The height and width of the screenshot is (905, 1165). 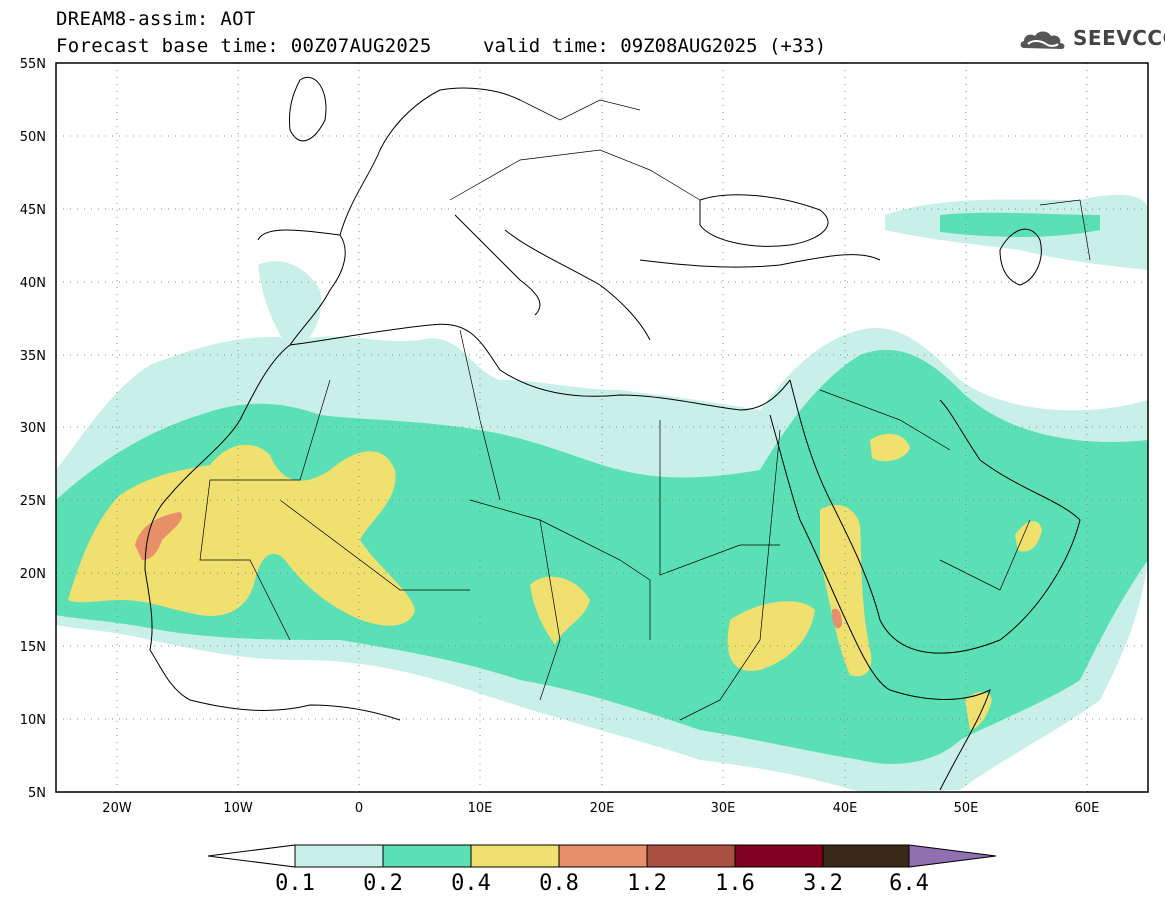 What do you see at coordinates (33, 574) in the screenshot?
I see `lat-tick-label: 20N` at bounding box center [33, 574].